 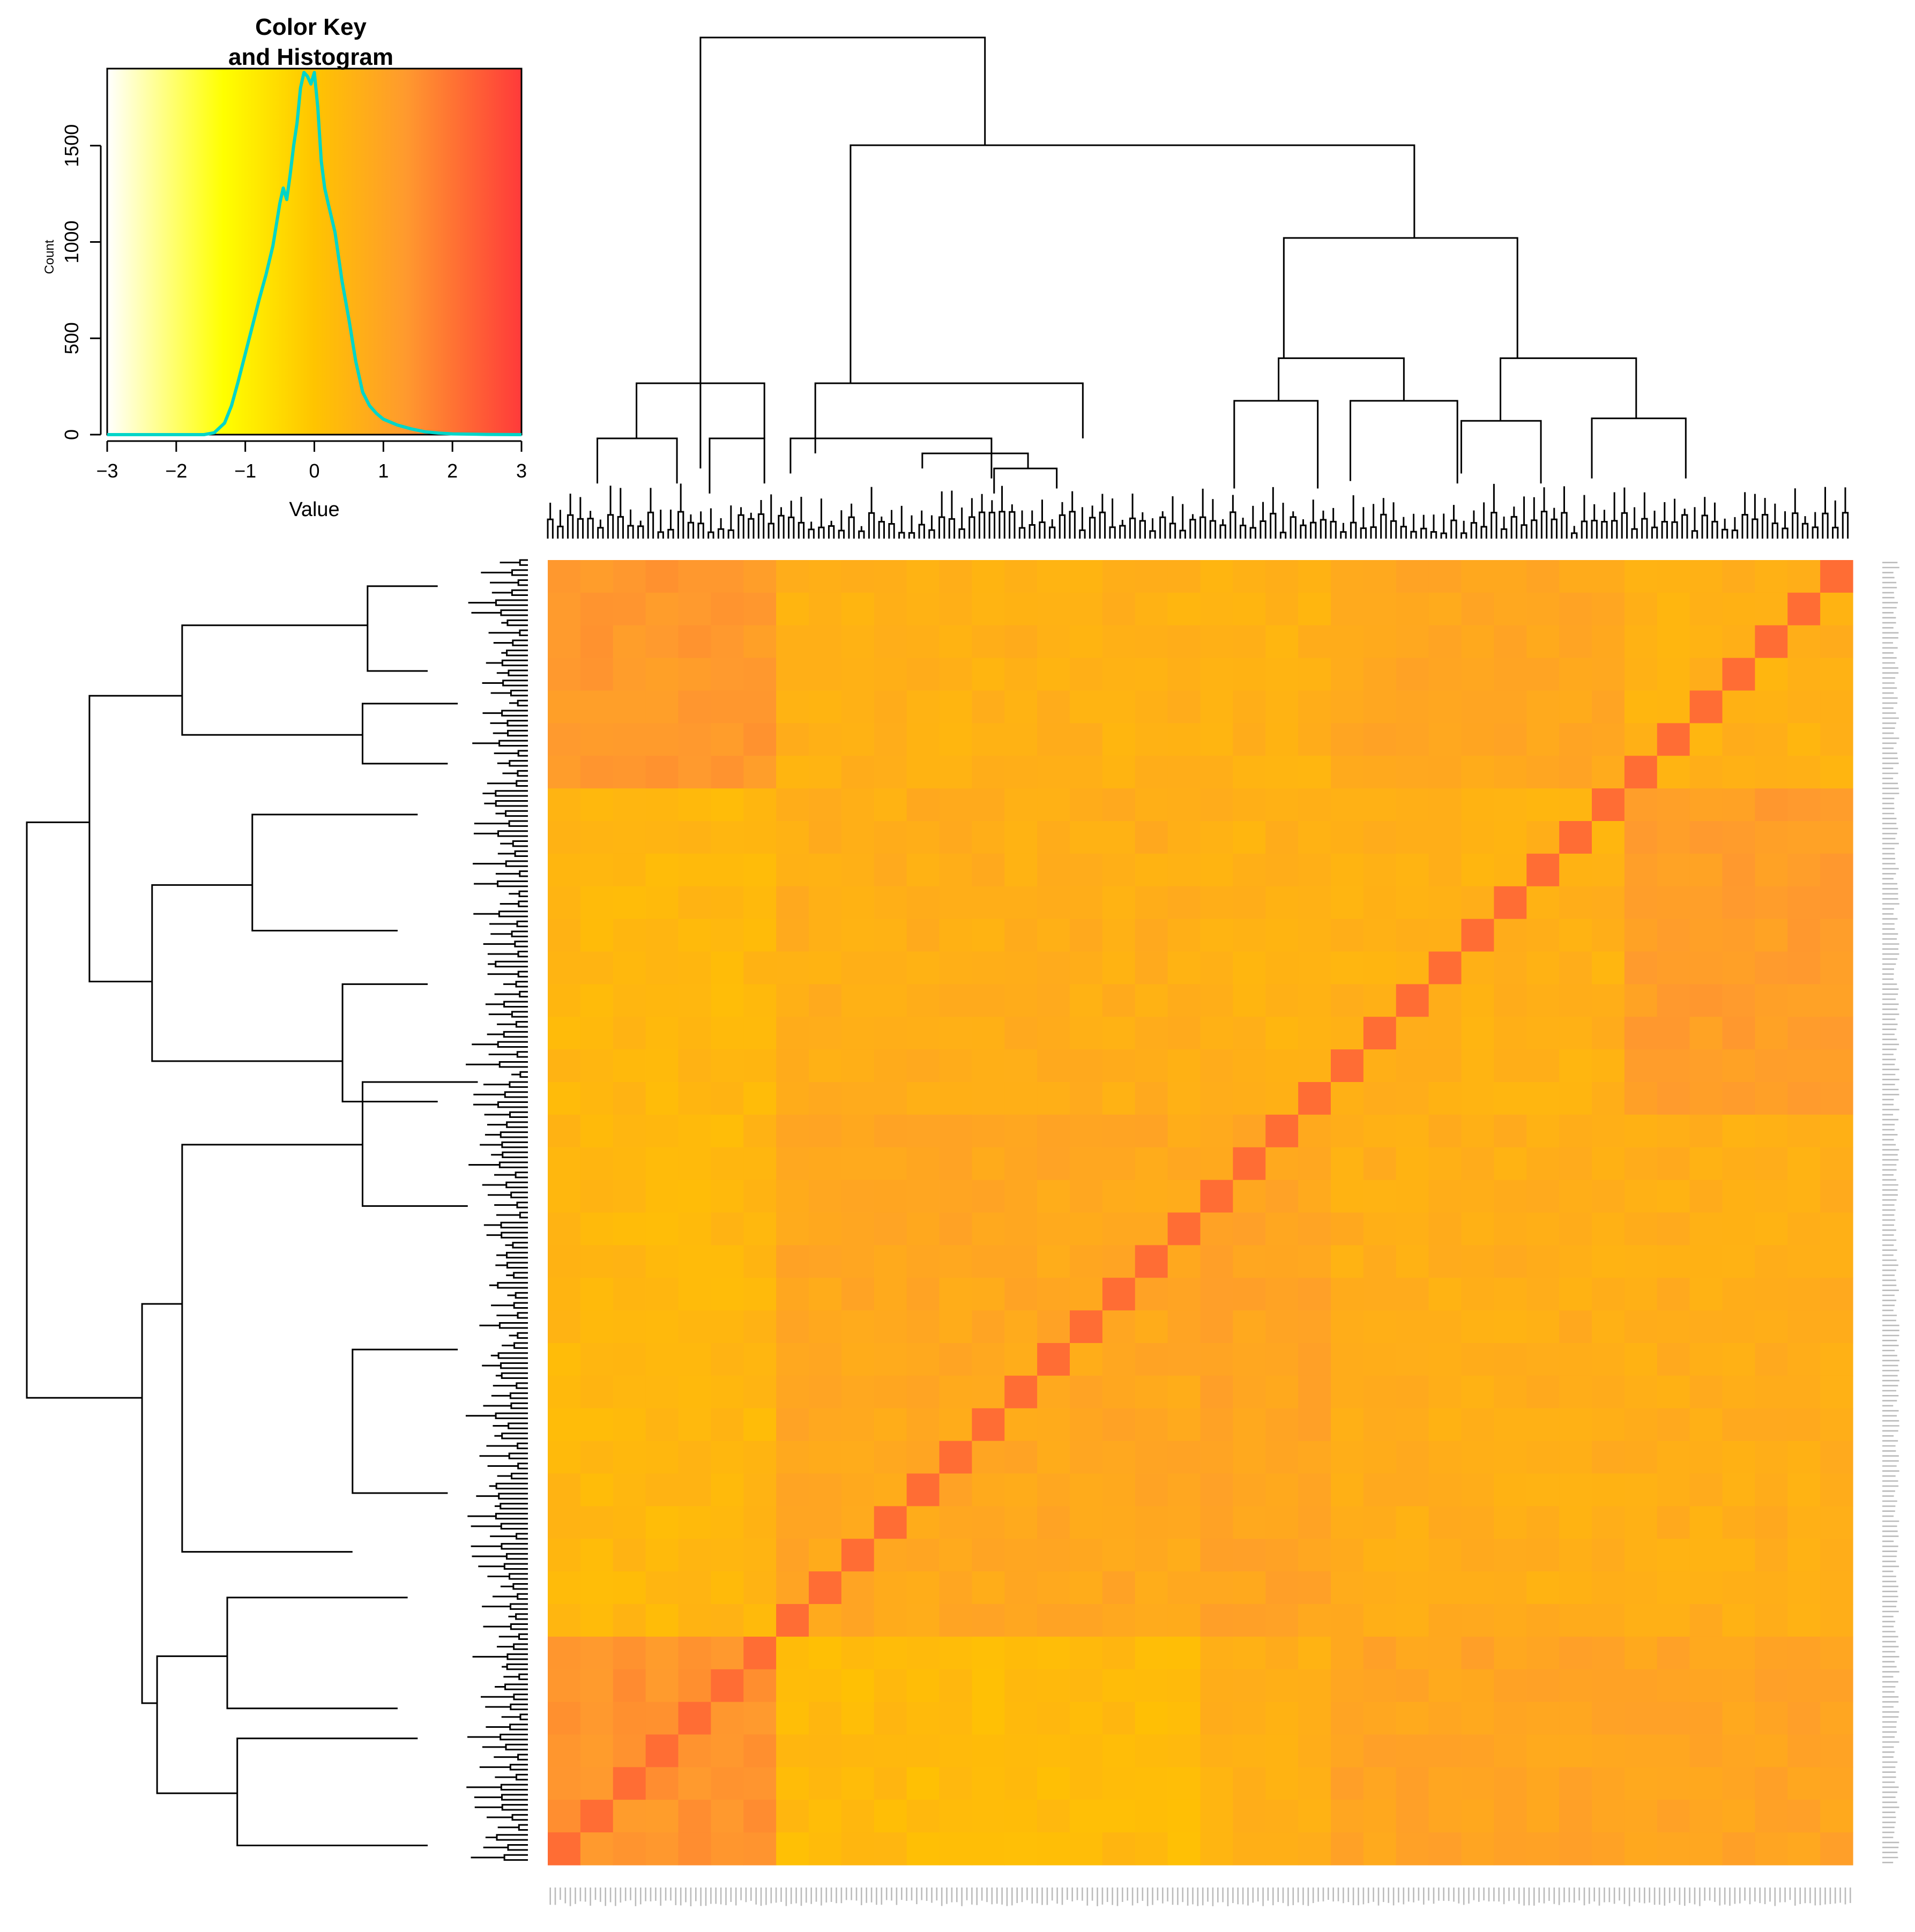 What do you see at coordinates (975, 460) in the screenshot?
I see `column-dendrogram-branch` at bounding box center [975, 460].